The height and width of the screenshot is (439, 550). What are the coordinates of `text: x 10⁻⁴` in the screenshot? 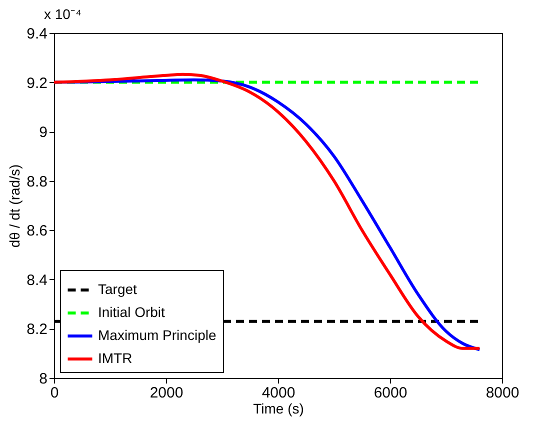 It's located at (63, 14).